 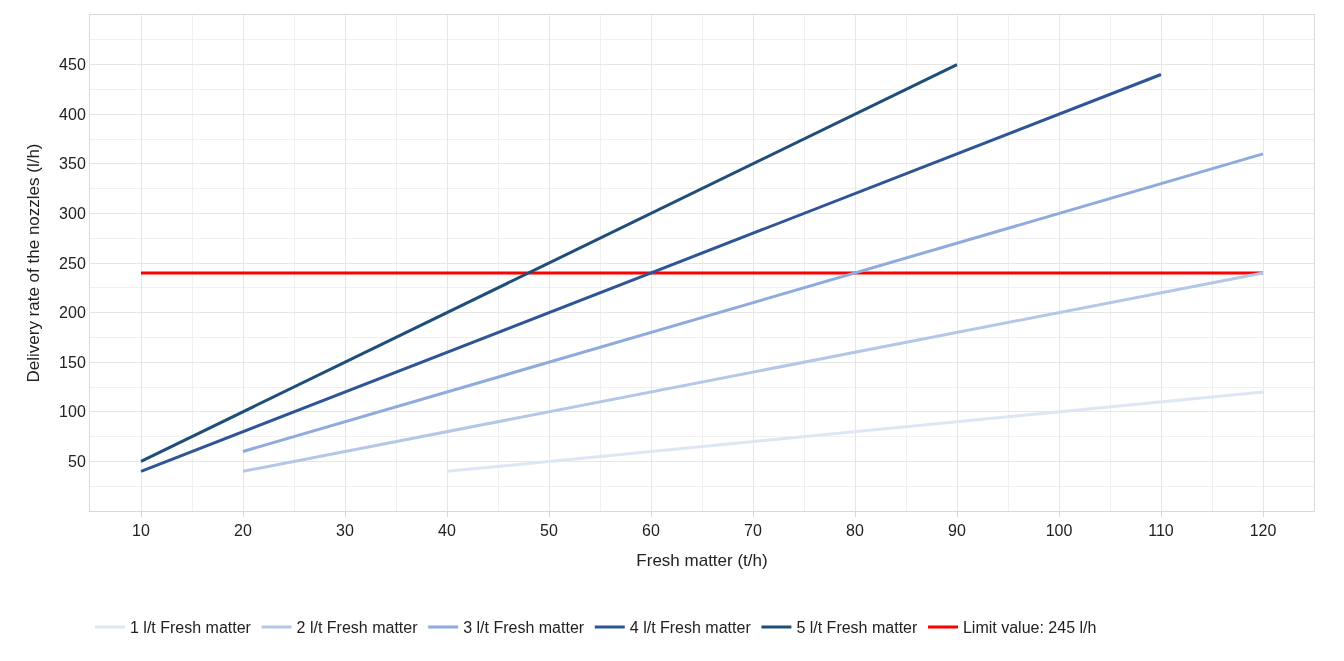 I want to click on legend-label: 4 l/t Fresh matter, so click(x=690, y=628).